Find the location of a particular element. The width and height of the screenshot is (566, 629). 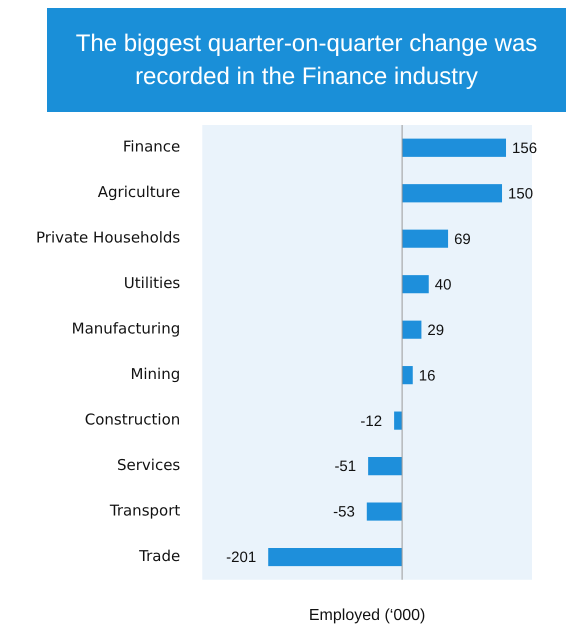

data-label: 150 is located at coordinates (521, 193).